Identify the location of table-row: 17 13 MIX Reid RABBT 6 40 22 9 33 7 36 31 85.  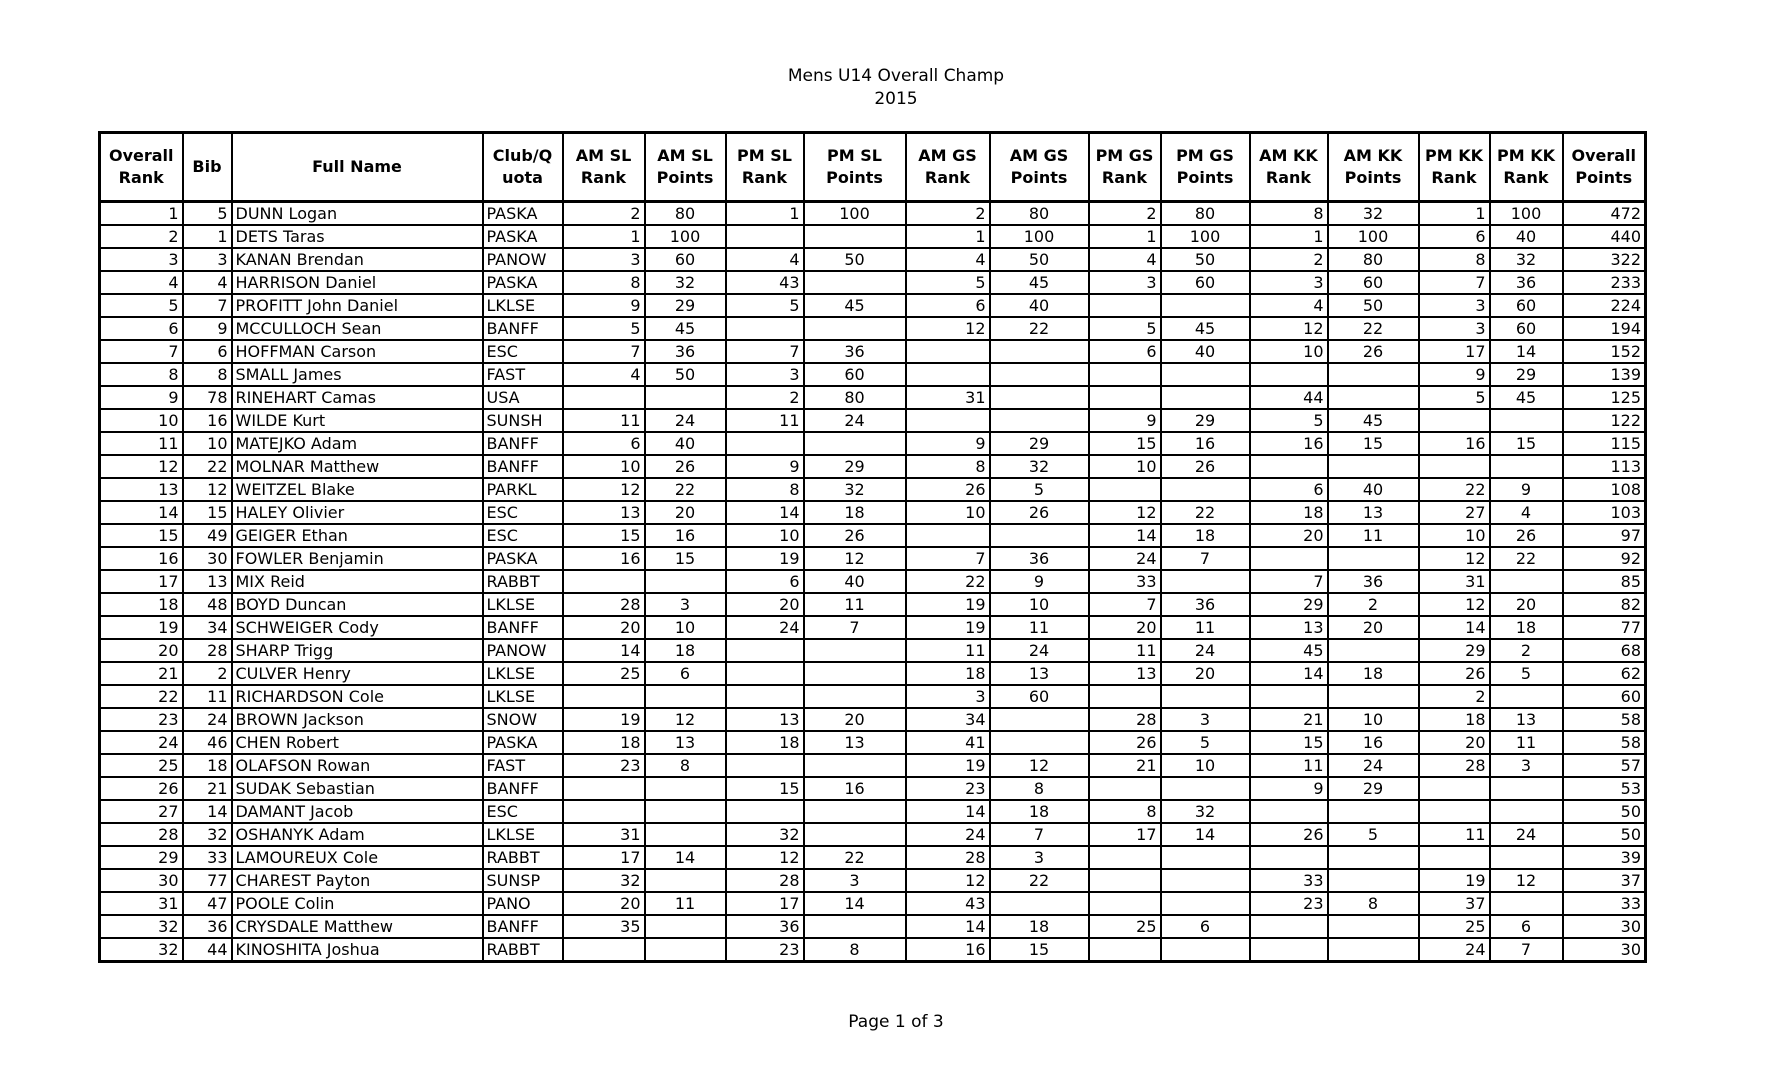
(872, 581).